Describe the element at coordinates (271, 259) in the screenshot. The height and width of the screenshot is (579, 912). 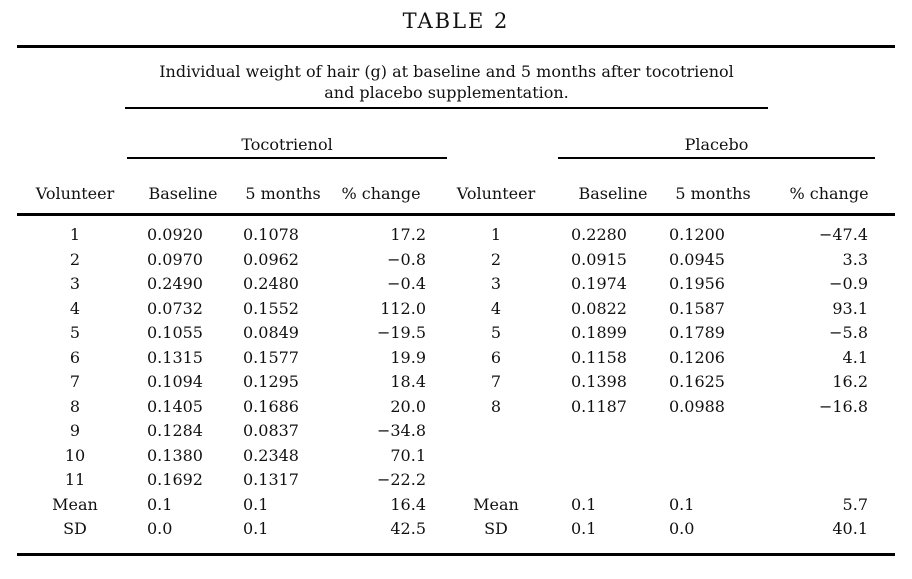
I see `table-cell: 0.0962` at that location.